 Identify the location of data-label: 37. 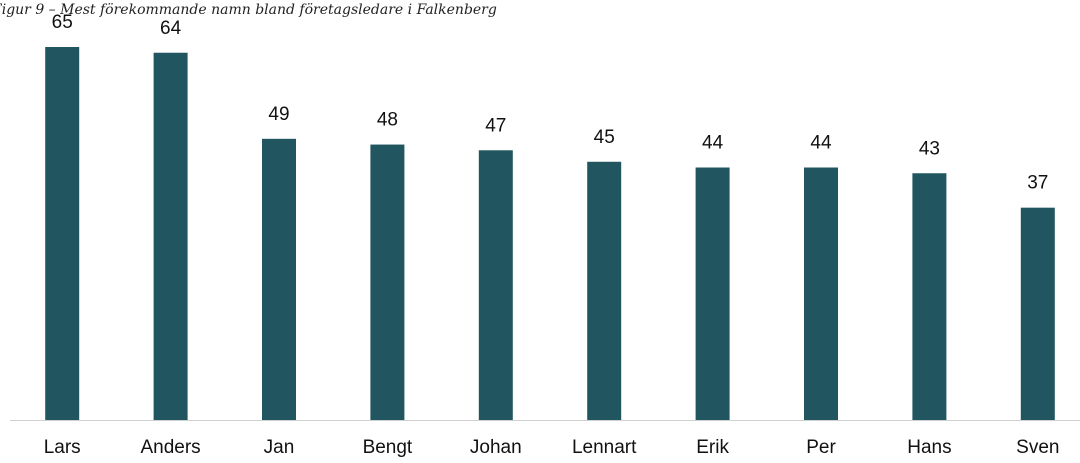
(1037, 183).